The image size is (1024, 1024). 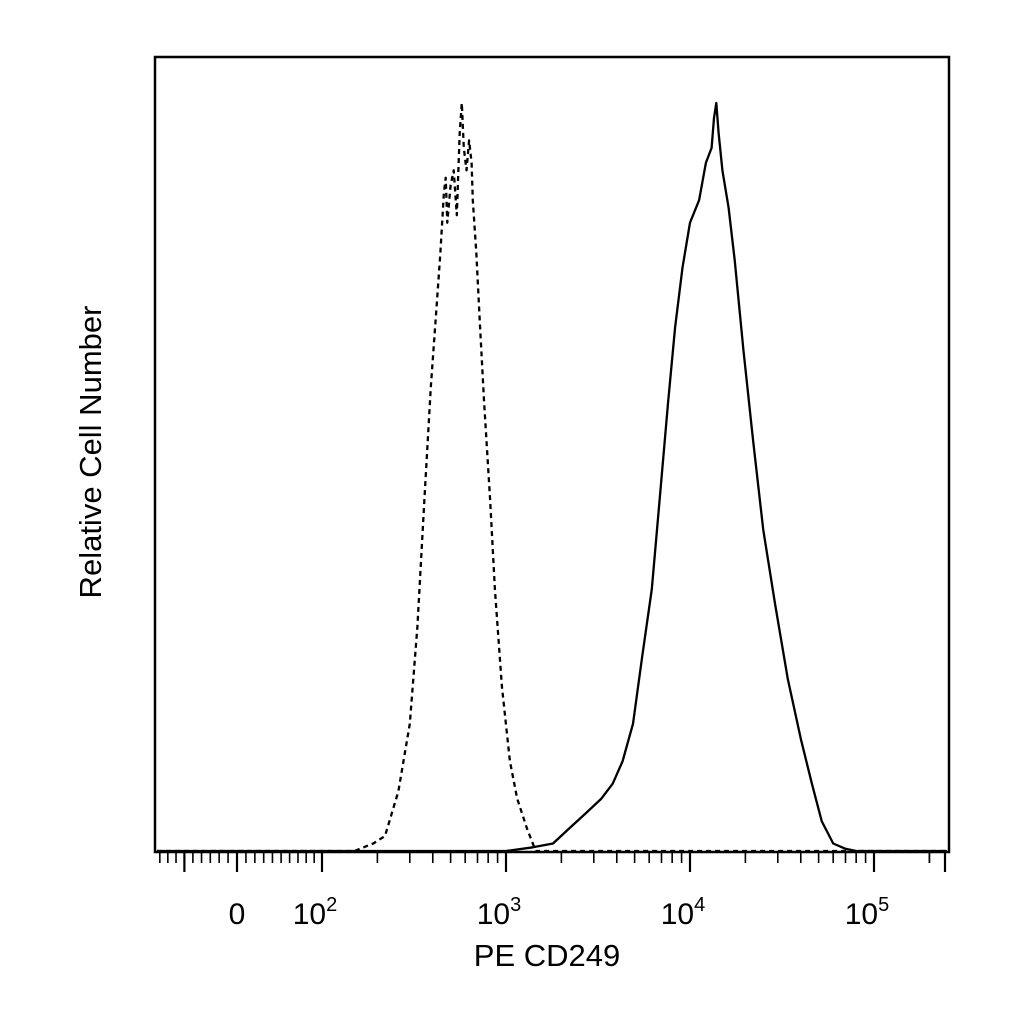 What do you see at coordinates (545, 857) in the screenshot?
I see `x-axis-minor-ticks` at bounding box center [545, 857].